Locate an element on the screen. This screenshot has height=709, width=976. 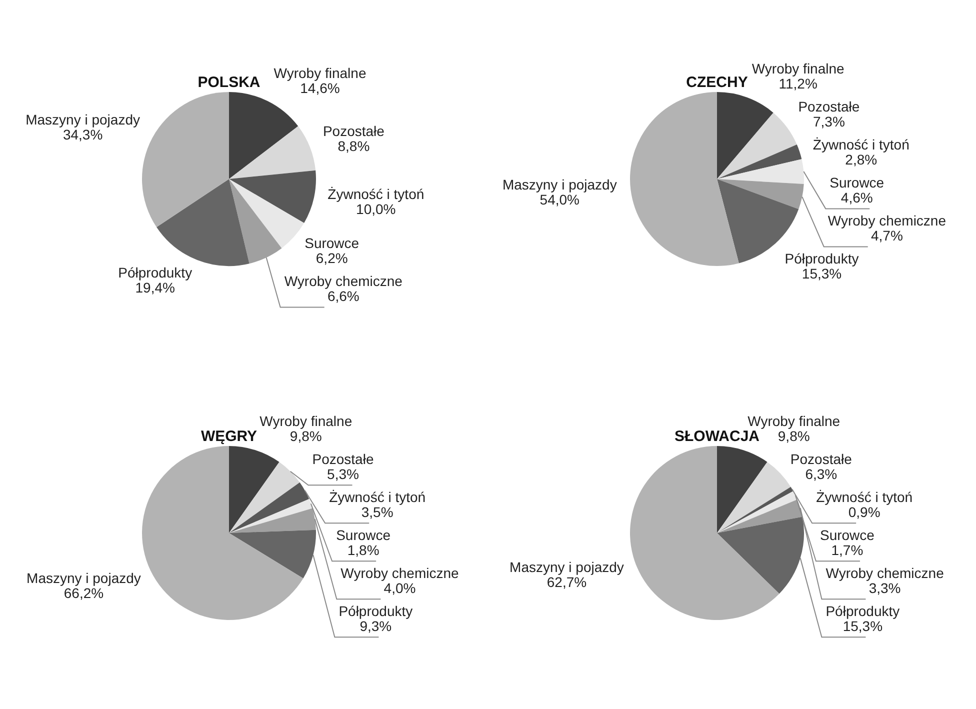
text: CZECHY is located at coordinates (717, 83).